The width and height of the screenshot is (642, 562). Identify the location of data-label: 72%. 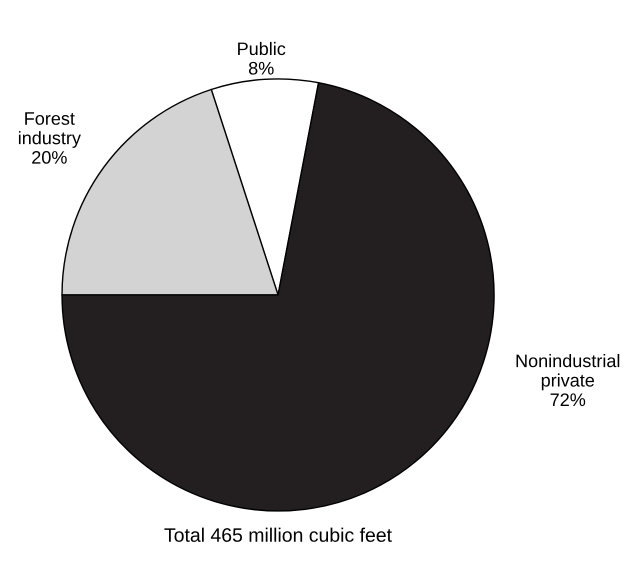
(568, 399).